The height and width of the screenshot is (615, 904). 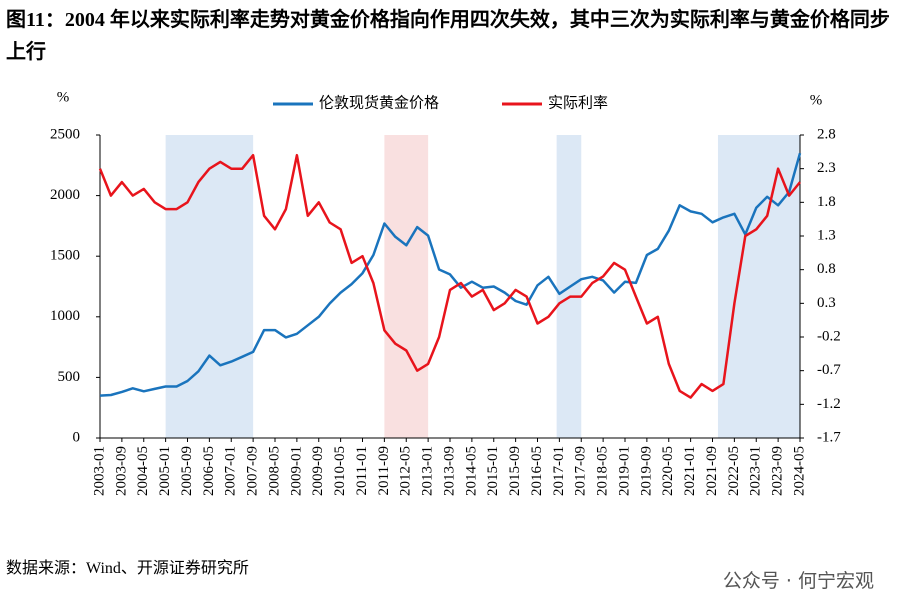 I want to click on x-tick-label: 2011-09, so click(x=384, y=470).